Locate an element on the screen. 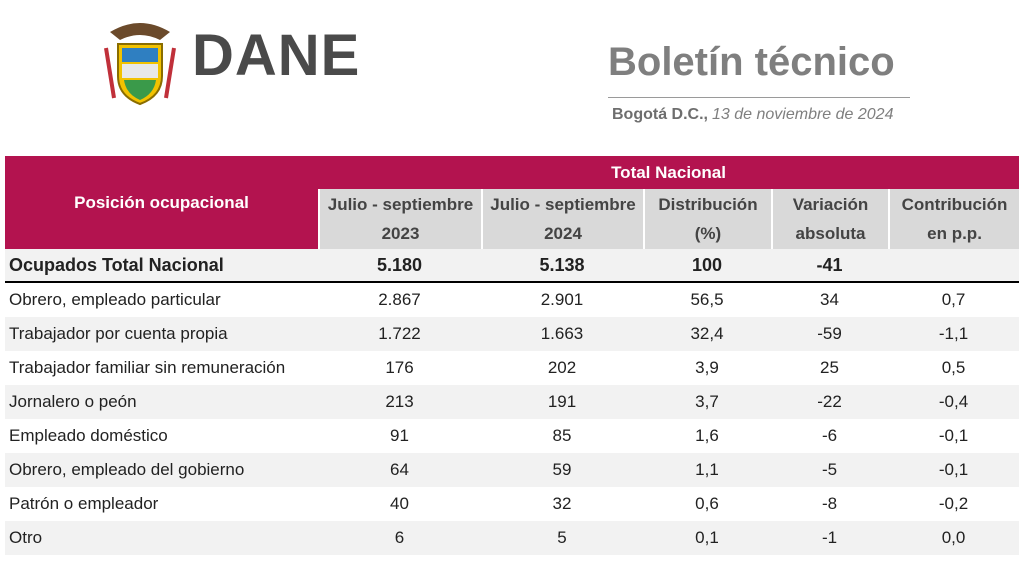 This screenshot has width=1024, height=576. cell-empty is located at coordinates (954, 266).